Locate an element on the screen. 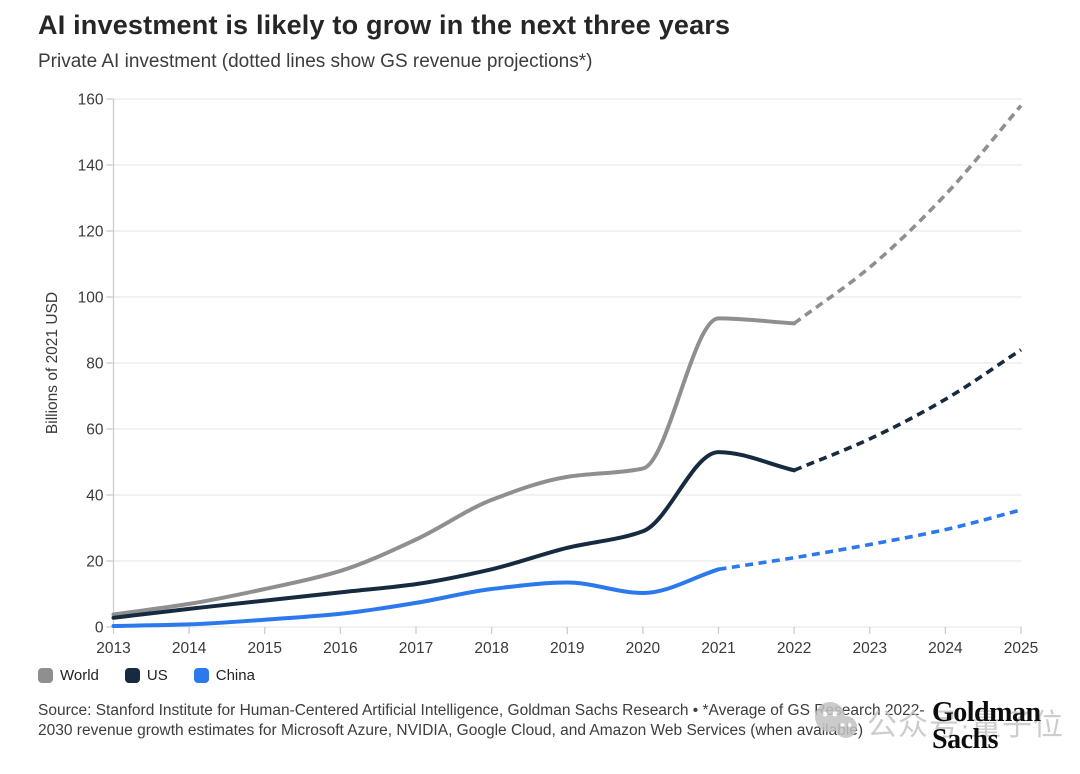 The width and height of the screenshot is (1080, 774). y-axis-title: Billions of 2021 USD is located at coordinates (52, 363).